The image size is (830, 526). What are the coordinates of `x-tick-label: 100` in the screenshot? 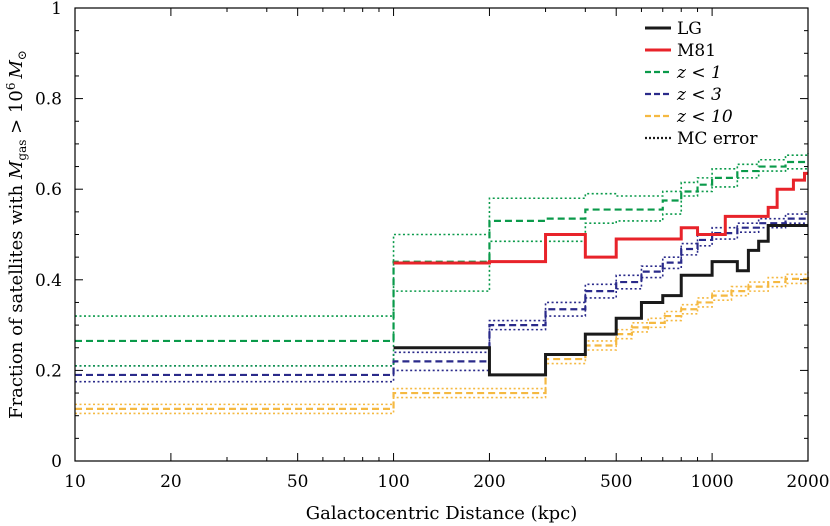 It's located at (393, 482).